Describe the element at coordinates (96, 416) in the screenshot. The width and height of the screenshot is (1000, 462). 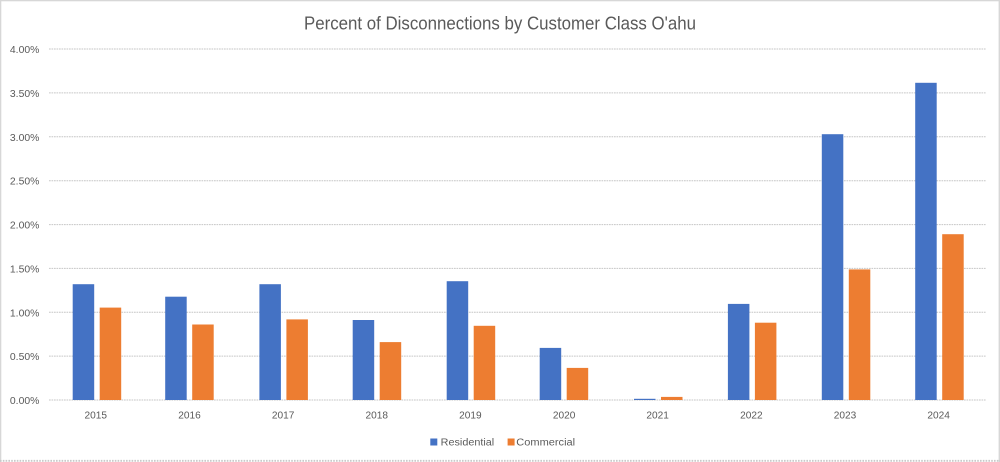
I see `svg-text: 2015` at that location.